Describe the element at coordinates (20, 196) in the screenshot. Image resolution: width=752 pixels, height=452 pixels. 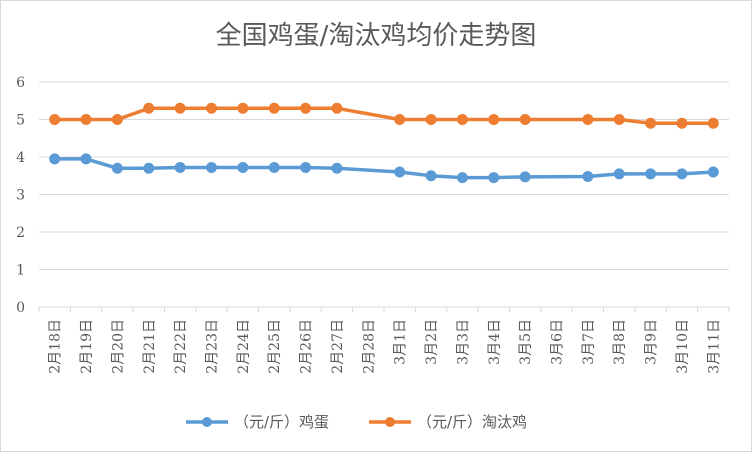
I see `y-tick-label: 3` at that location.